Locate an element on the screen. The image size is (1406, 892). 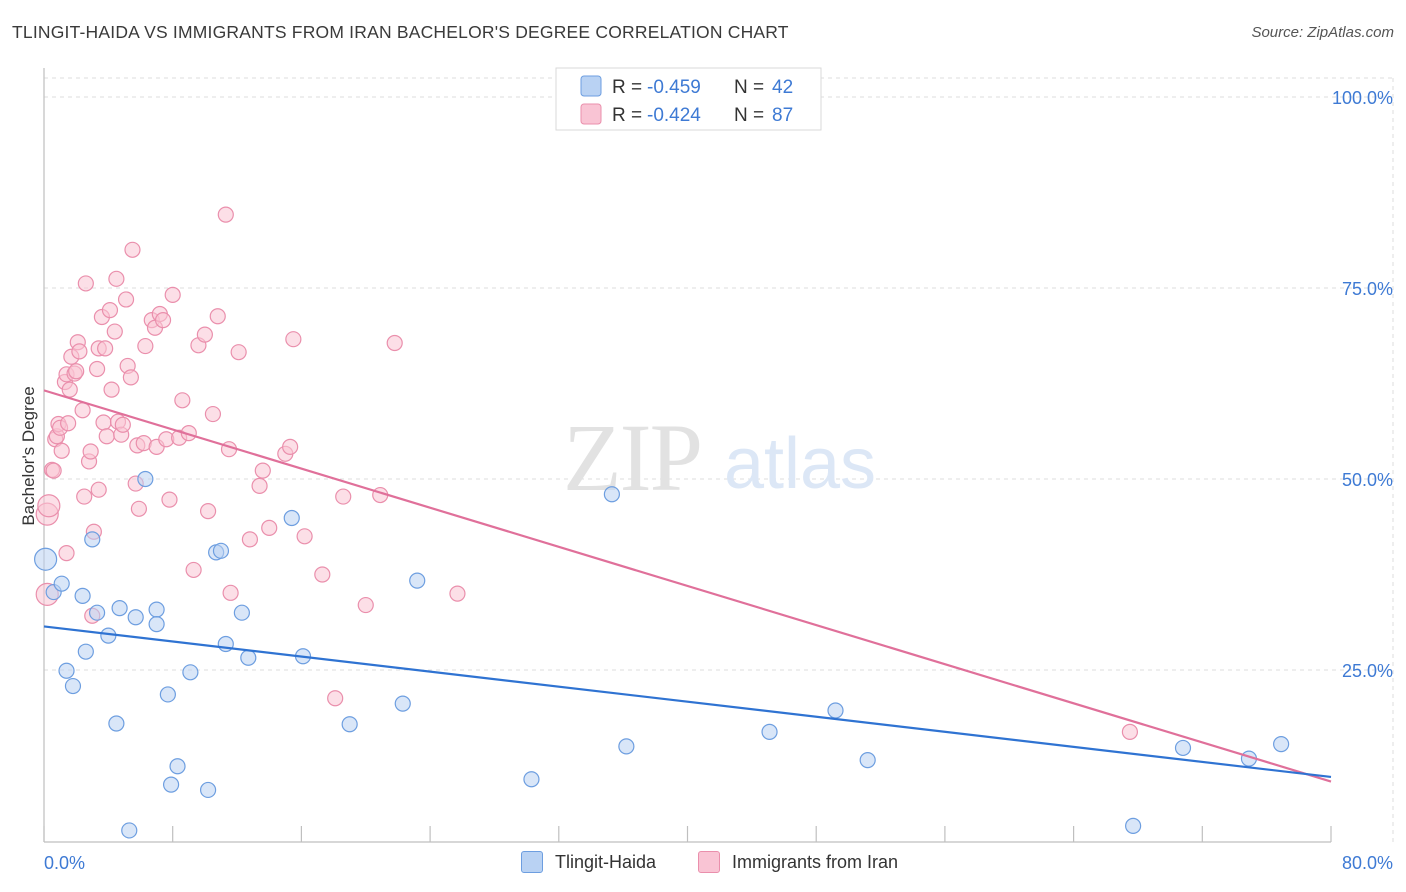
stat-n-value-blue: 42 is located at coordinates (782, 87).